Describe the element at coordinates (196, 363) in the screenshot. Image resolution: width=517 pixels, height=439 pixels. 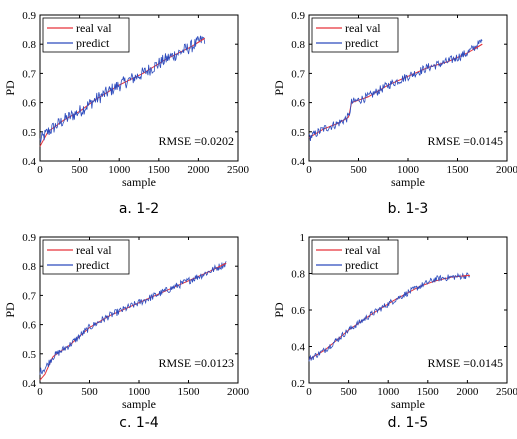
I see `rmse-annotation: RMSE =0.0123` at that location.